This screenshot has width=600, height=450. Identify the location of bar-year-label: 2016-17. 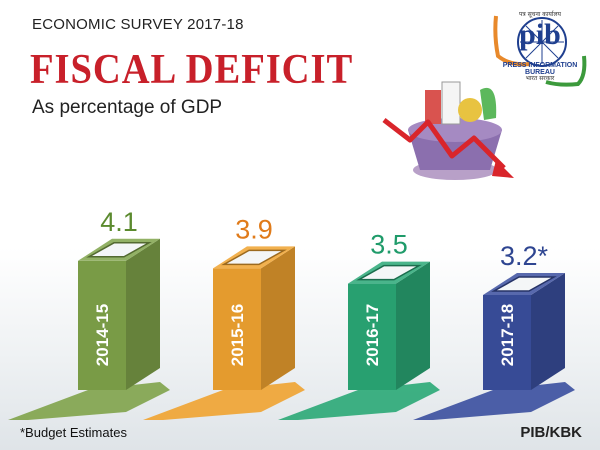
(372, 335).